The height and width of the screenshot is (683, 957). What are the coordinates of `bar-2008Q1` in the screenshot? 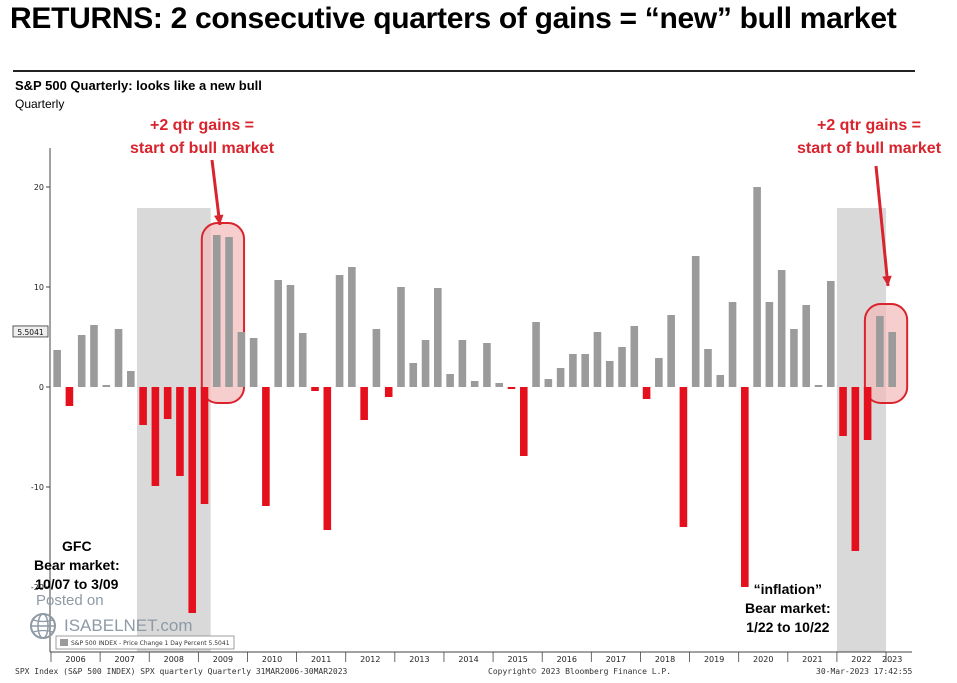 It's located at (155, 436).